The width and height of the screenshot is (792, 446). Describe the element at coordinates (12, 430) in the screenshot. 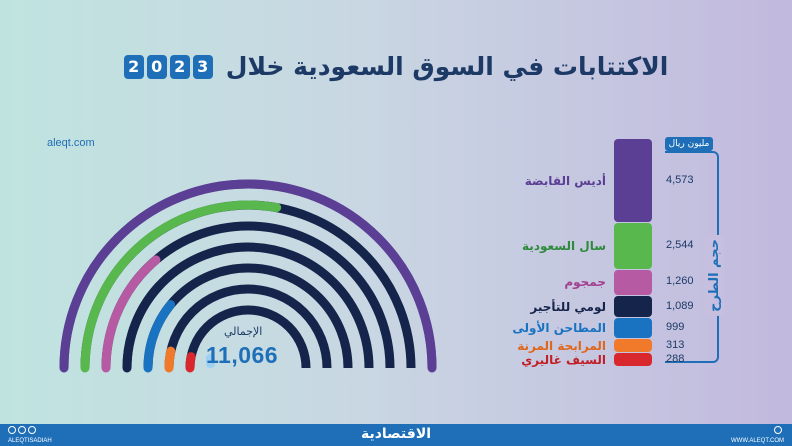

I see `instagram-icon` at that location.